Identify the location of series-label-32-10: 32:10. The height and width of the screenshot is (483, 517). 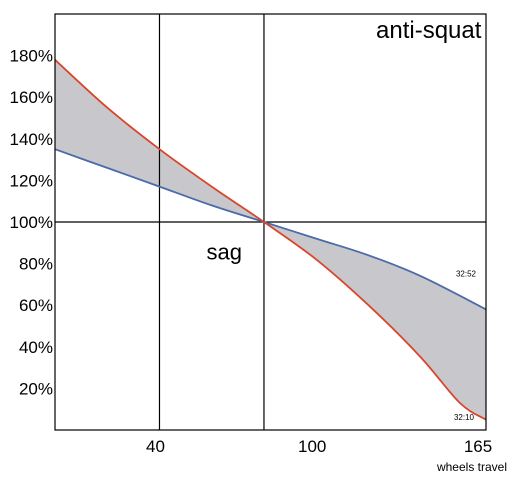
(464, 417).